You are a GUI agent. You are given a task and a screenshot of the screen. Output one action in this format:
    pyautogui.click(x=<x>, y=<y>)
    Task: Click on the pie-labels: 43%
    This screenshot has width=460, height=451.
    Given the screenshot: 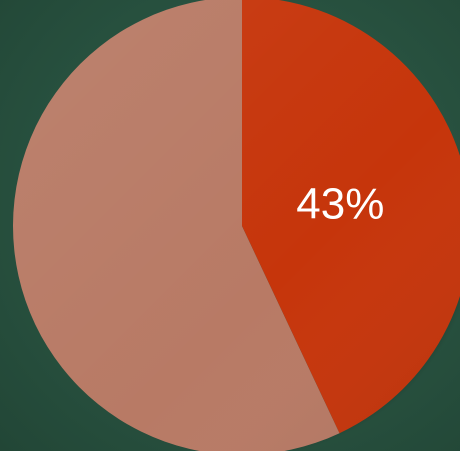 What is the action you would take?
    pyautogui.click(x=340, y=204)
    